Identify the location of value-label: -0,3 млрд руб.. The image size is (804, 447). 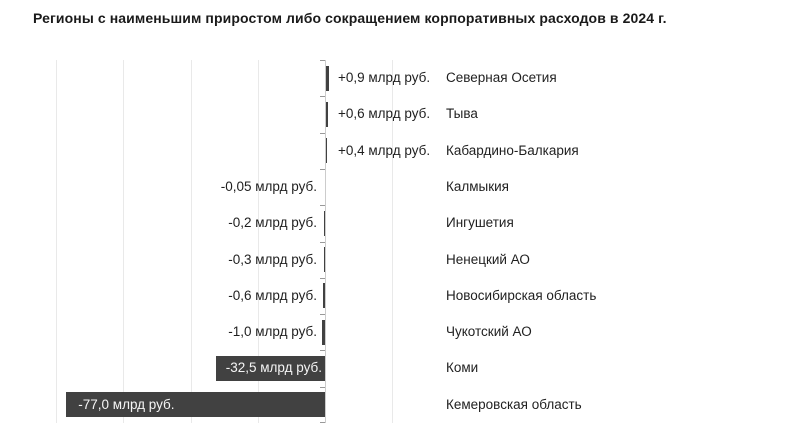
(272, 259).